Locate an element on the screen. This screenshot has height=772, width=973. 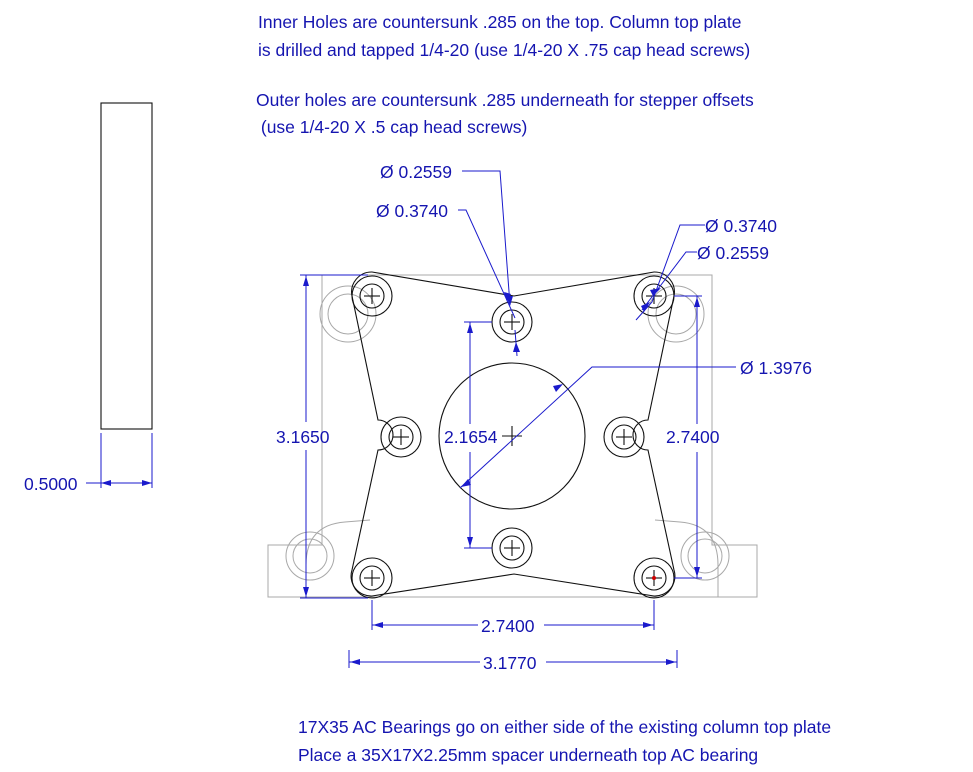
dim-height-outer: 3.1650 is located at coordinates (322, 436).